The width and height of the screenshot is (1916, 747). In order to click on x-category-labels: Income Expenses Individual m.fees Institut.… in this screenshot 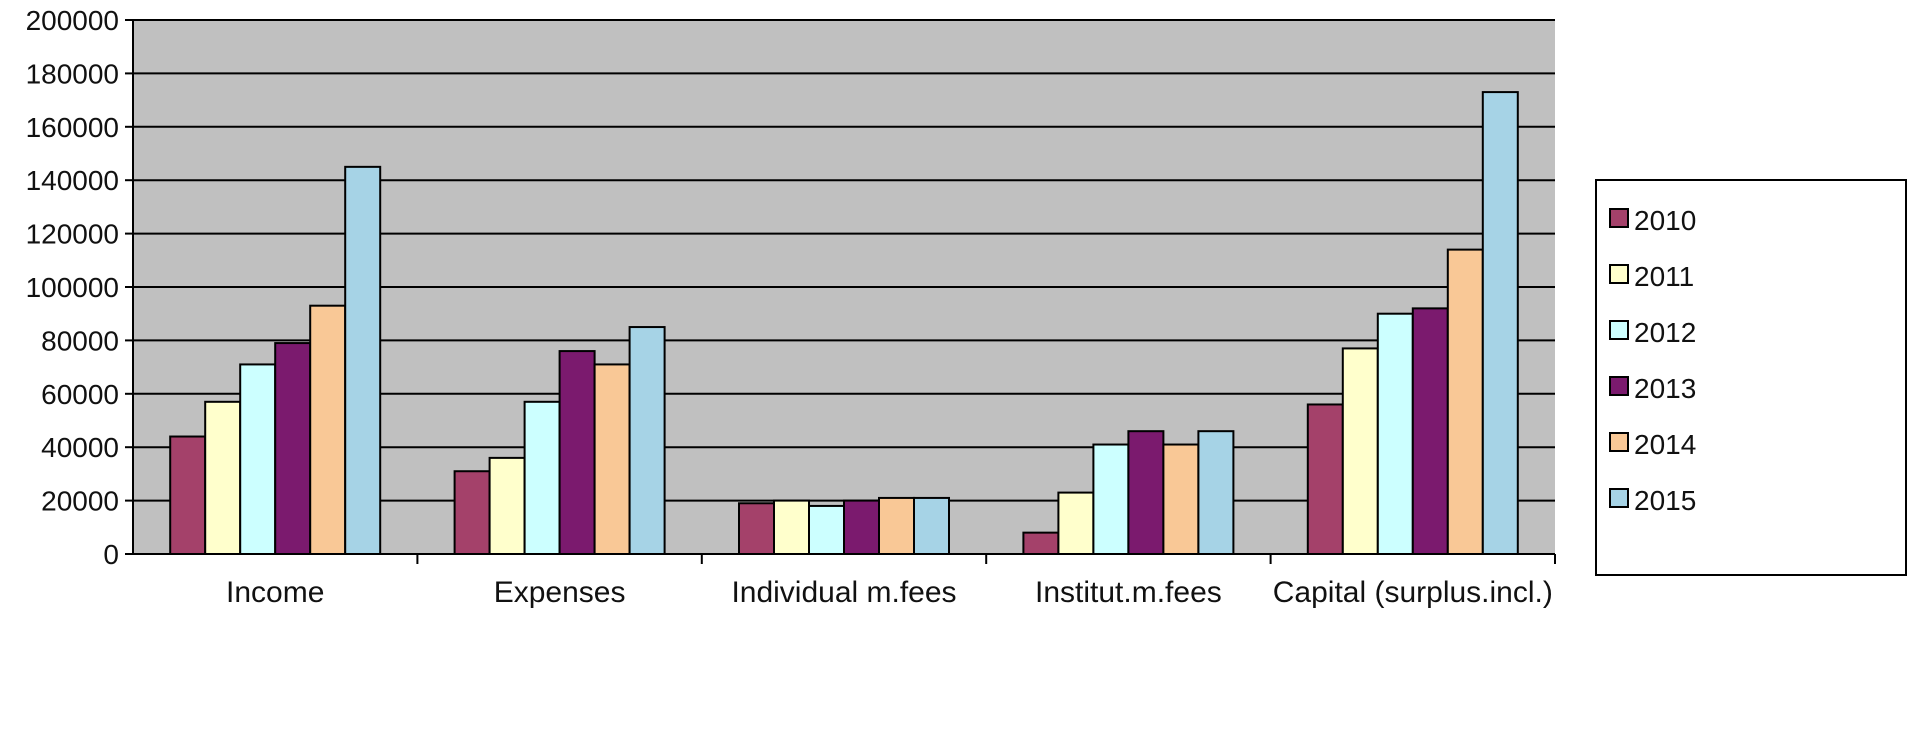, I will do `click(889, 592)`.